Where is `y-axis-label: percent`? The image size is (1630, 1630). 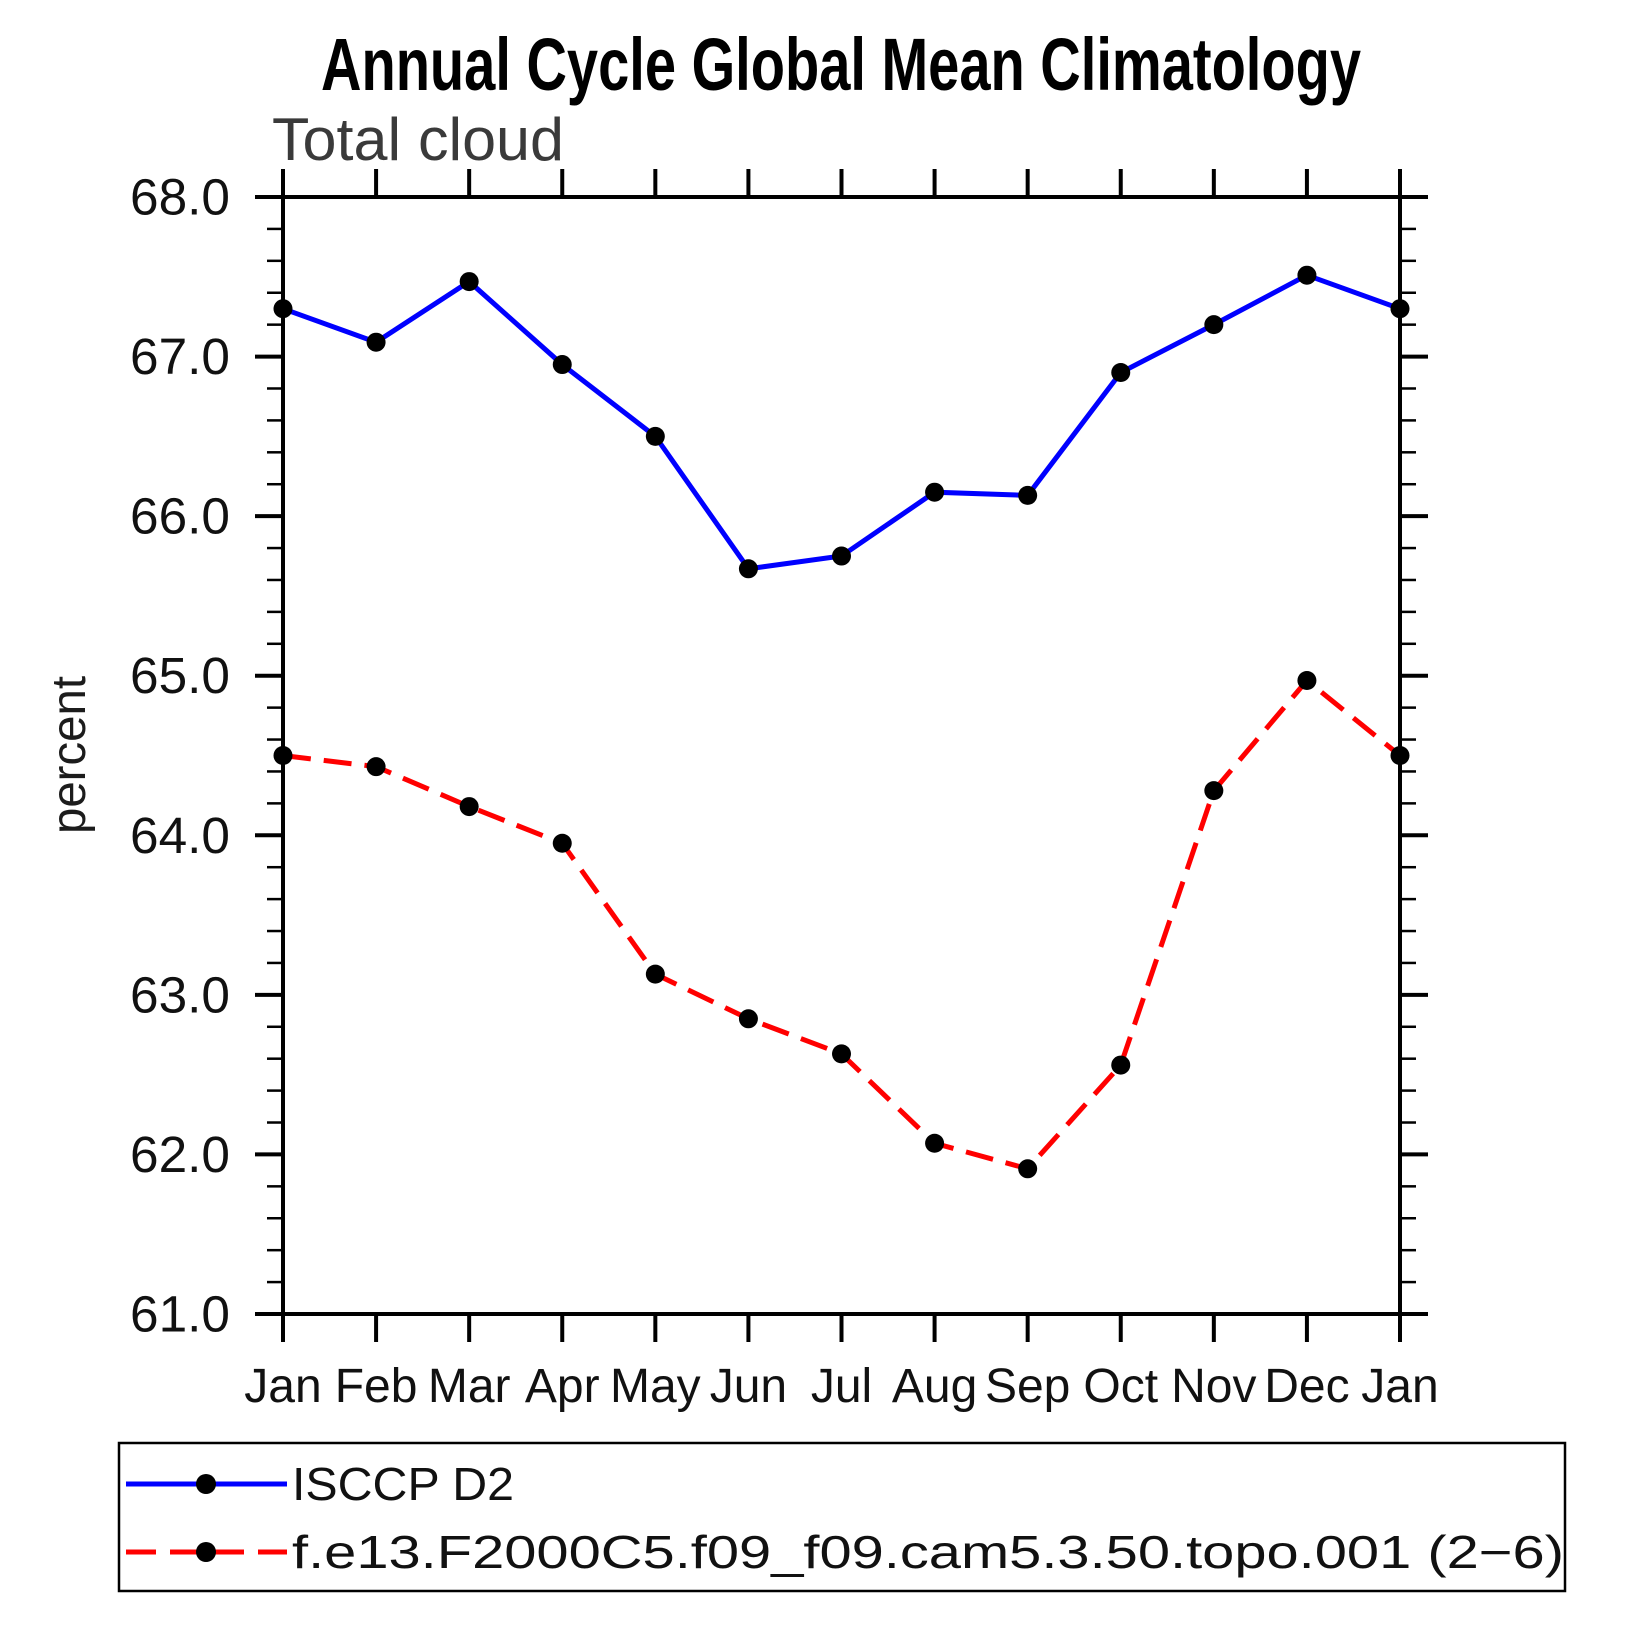
y-axis-label: percent is located at coordinates (69, 755).